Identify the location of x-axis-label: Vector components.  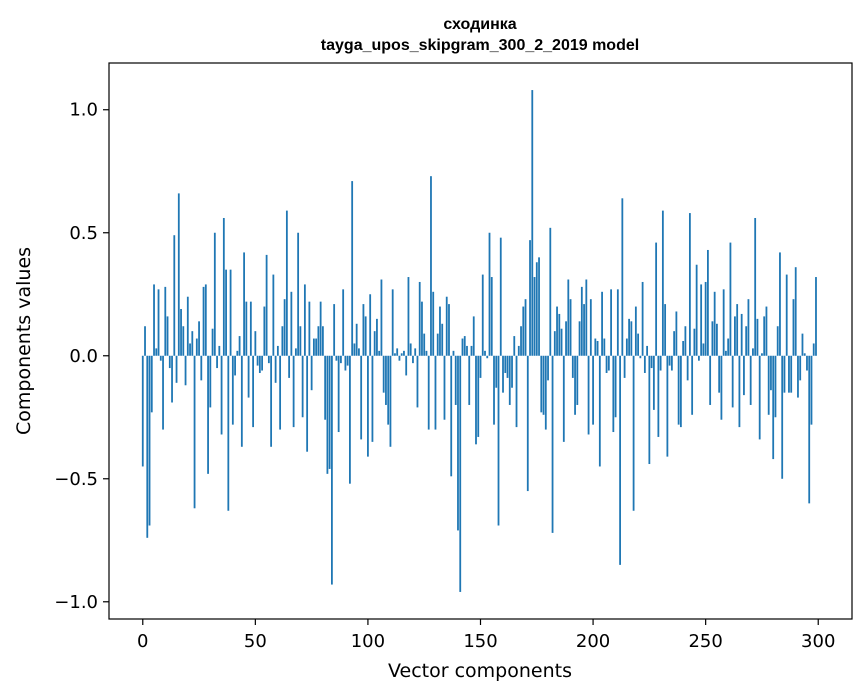
(480, 671).